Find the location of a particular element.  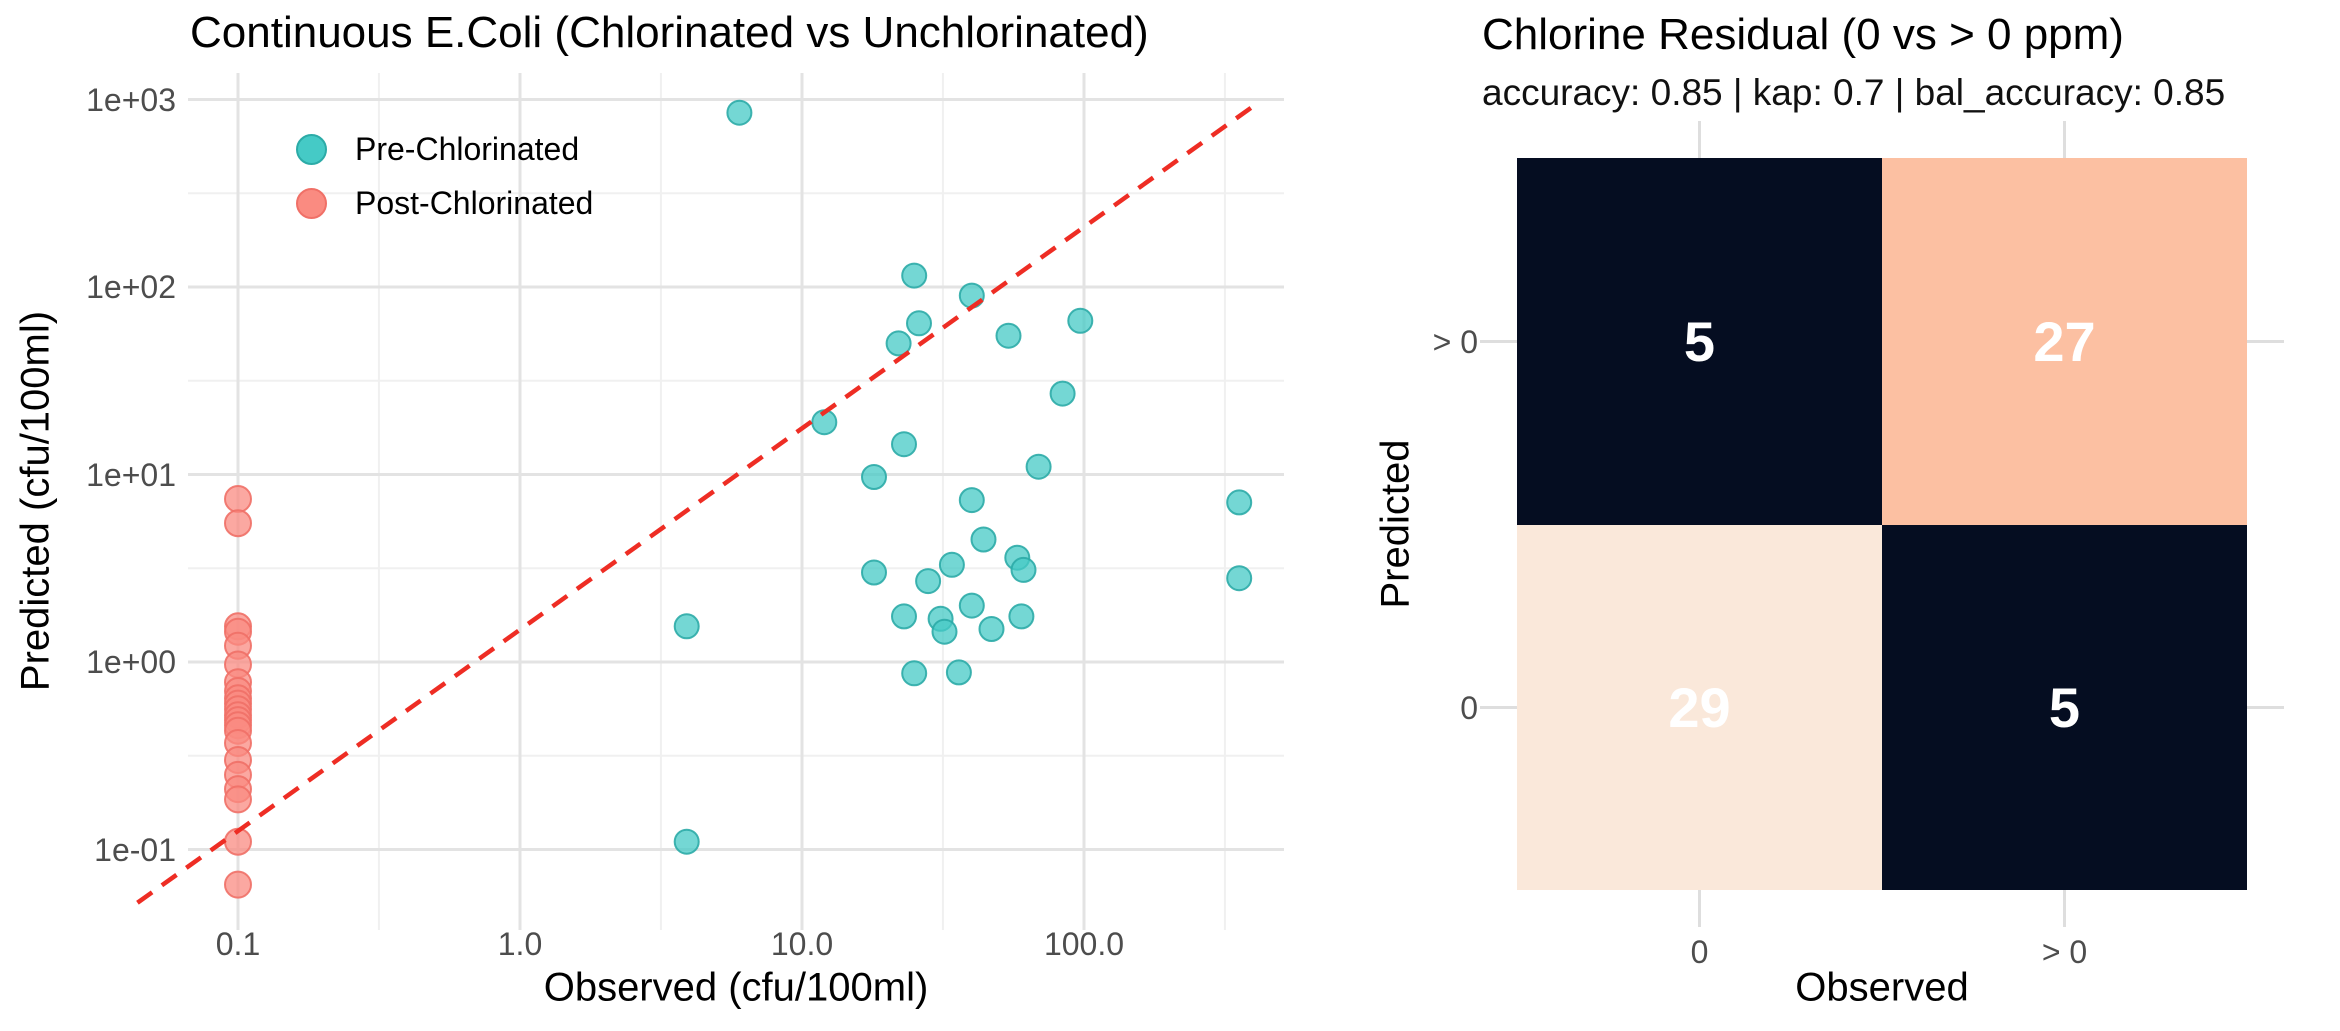

matrix-cell-pred-0-obs-0: 29 is located at coordinates (1699, 707).